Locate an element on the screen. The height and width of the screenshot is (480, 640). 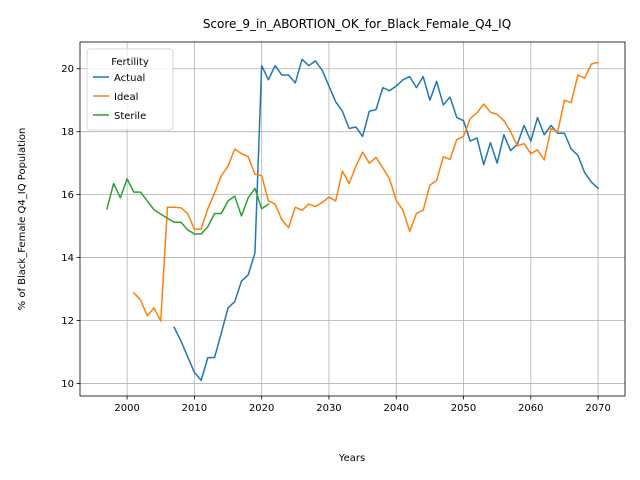
x-tick-label: 2060 is located at coordinates (530, 408).